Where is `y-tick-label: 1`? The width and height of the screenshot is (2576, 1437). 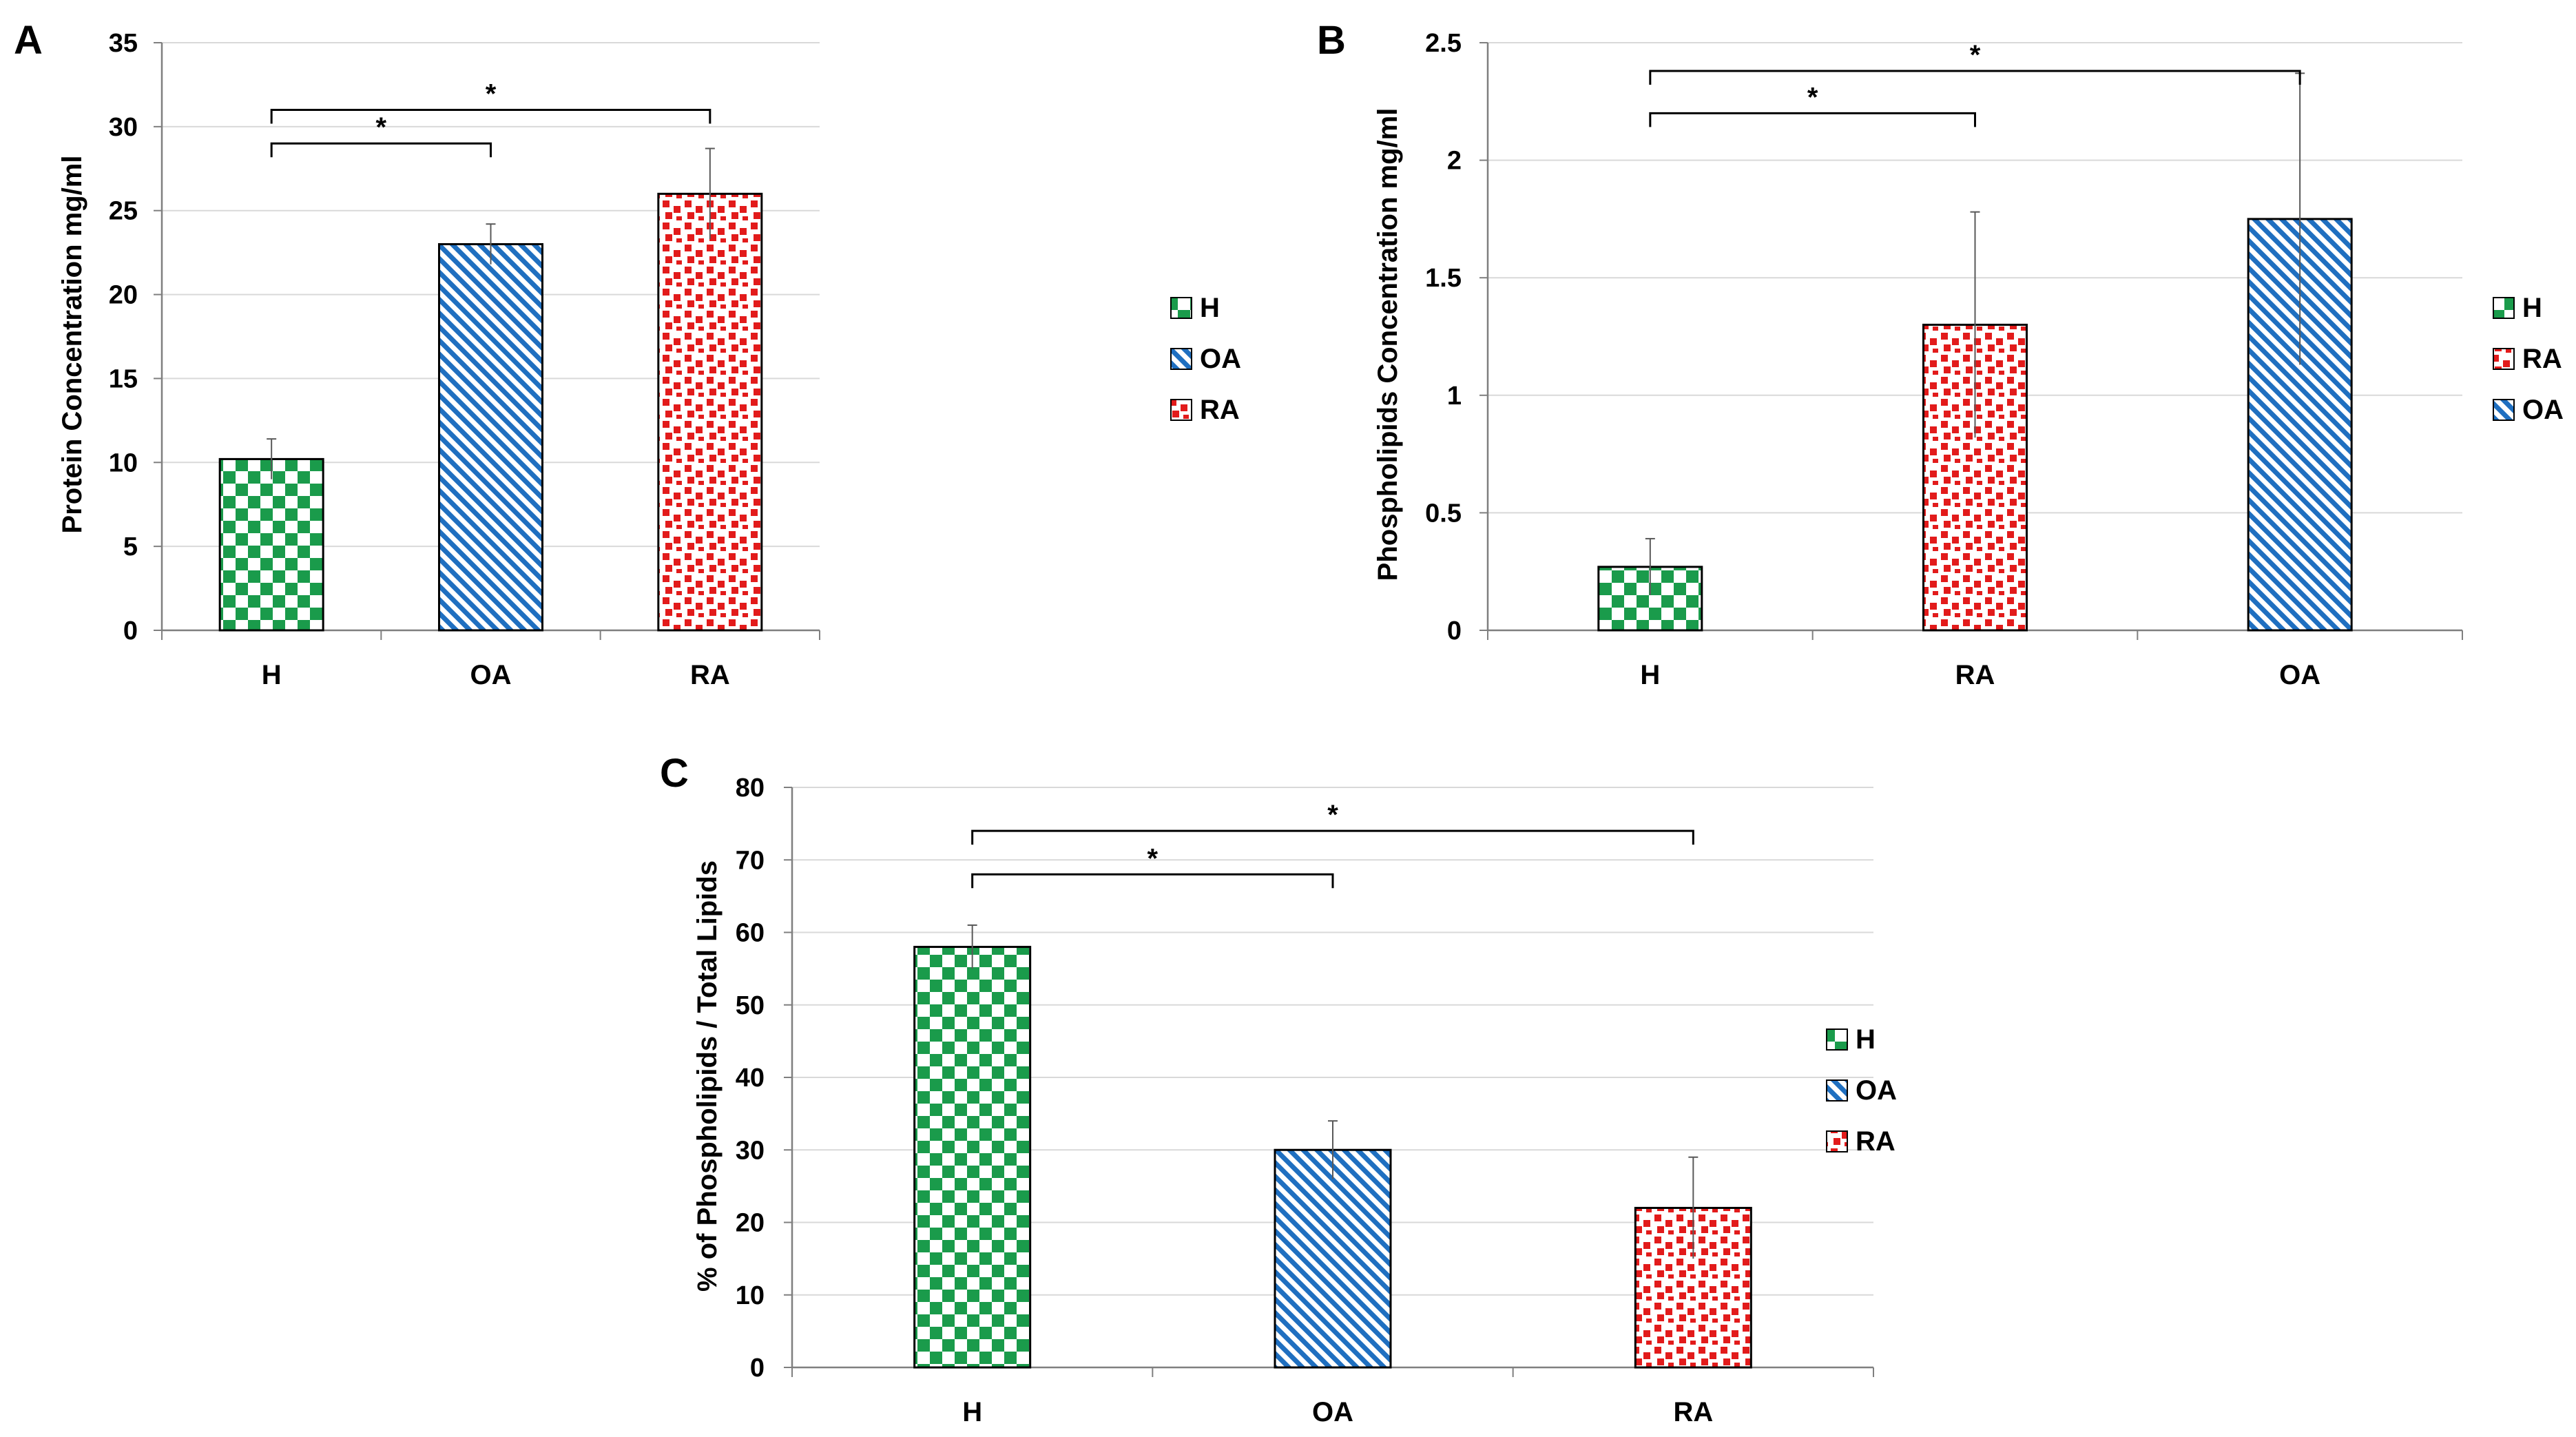 y-tick-label: 1 is located at coordinates (1455, 396).